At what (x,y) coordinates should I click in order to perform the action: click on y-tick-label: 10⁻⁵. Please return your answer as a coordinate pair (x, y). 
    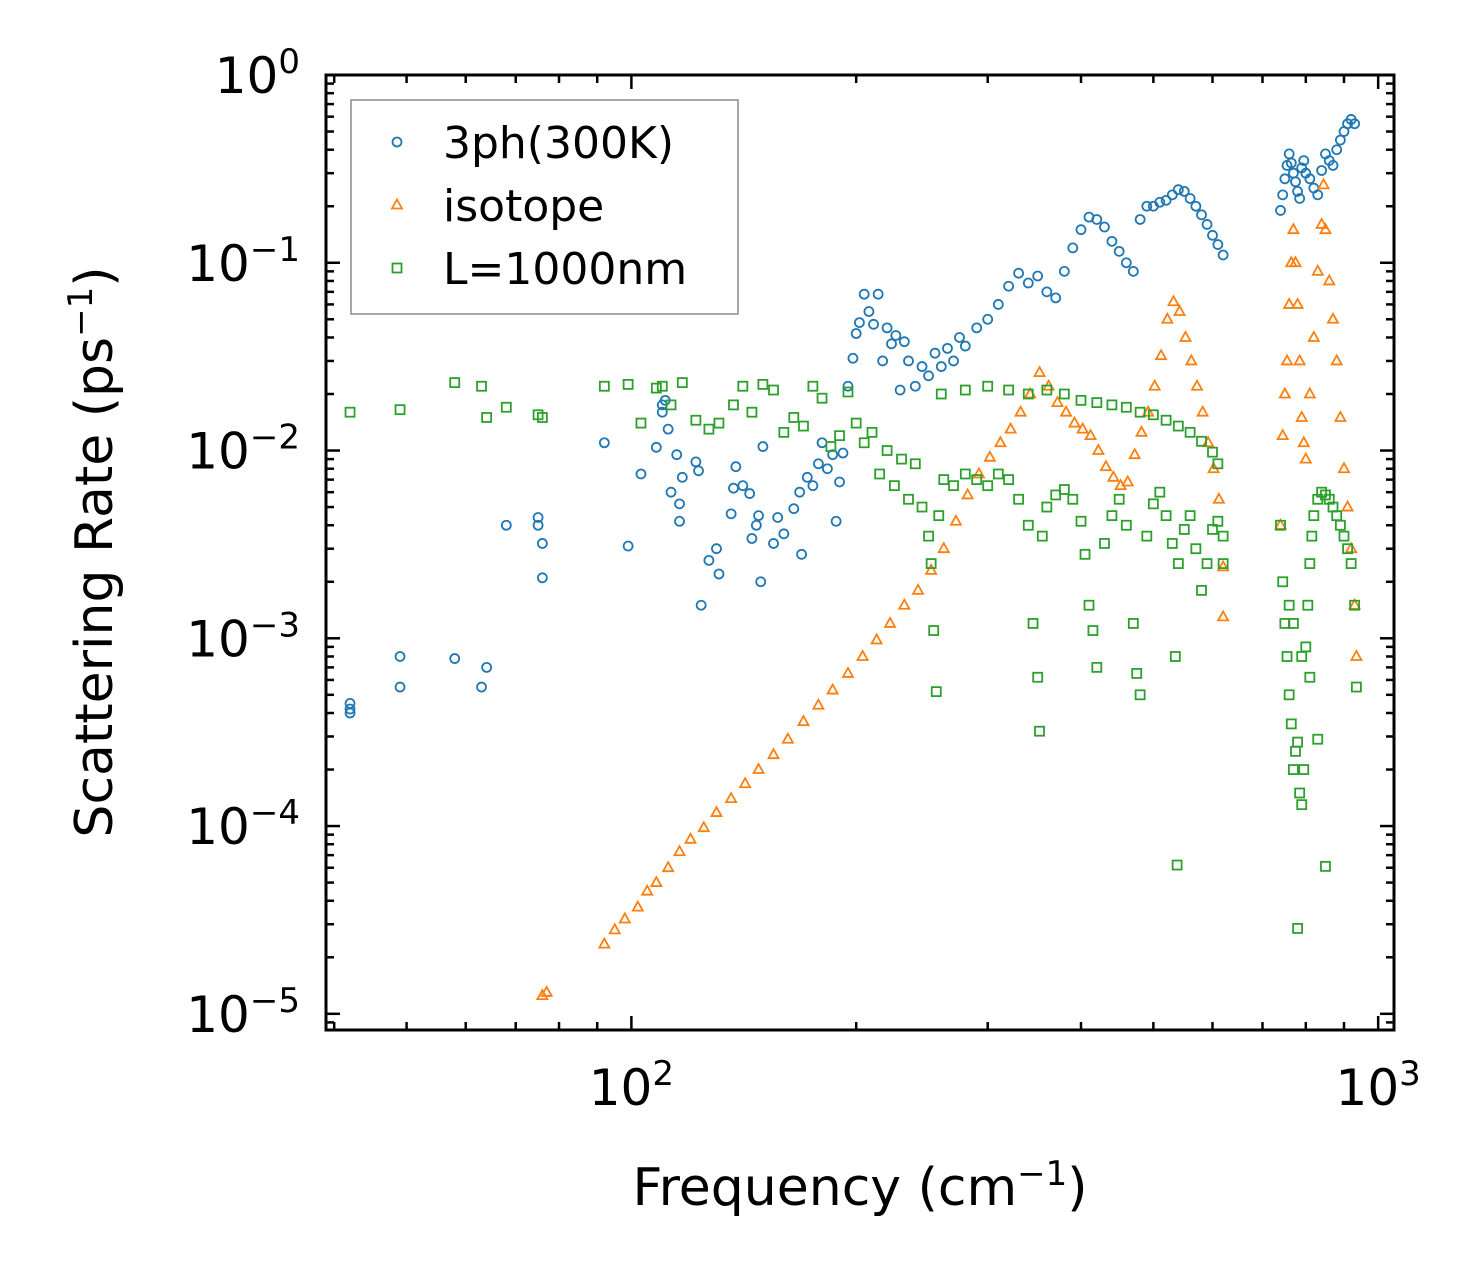
    Looking at the image, I should click on (243, 1012).